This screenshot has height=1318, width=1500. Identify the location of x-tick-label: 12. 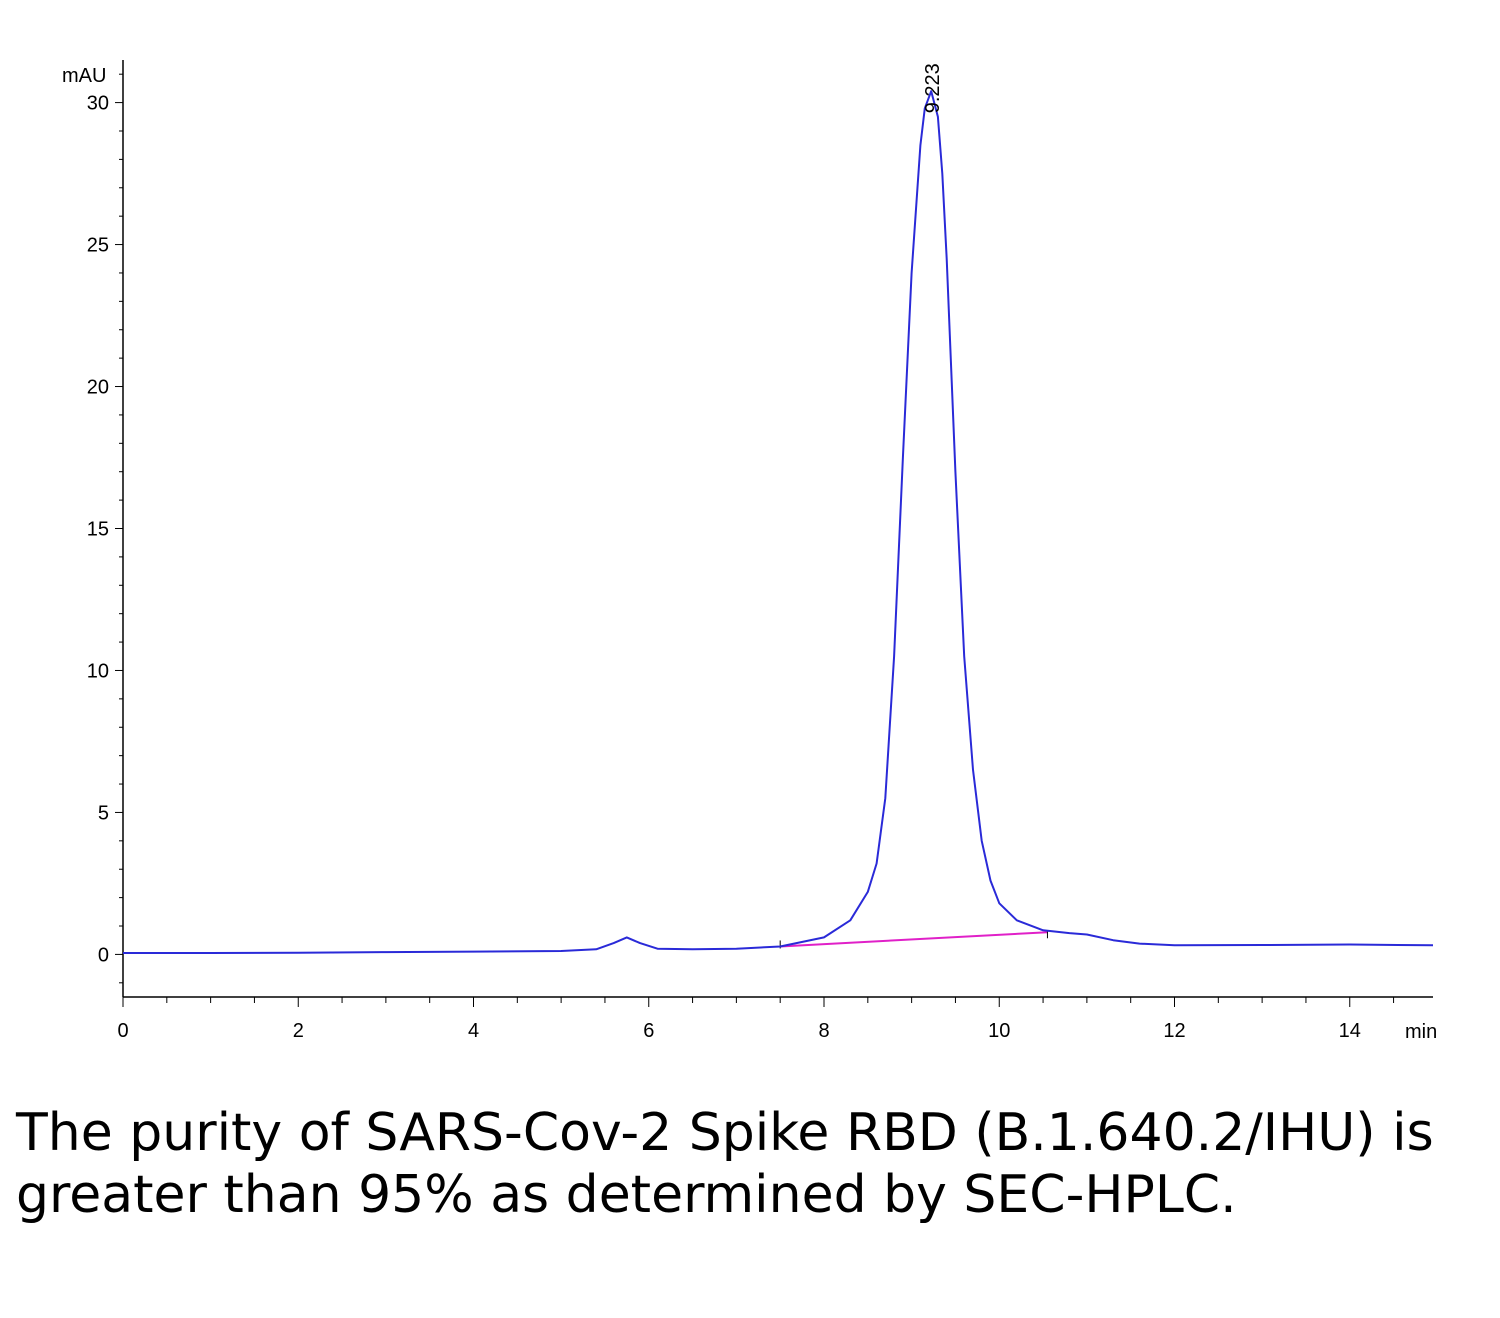
(1174, 1031).